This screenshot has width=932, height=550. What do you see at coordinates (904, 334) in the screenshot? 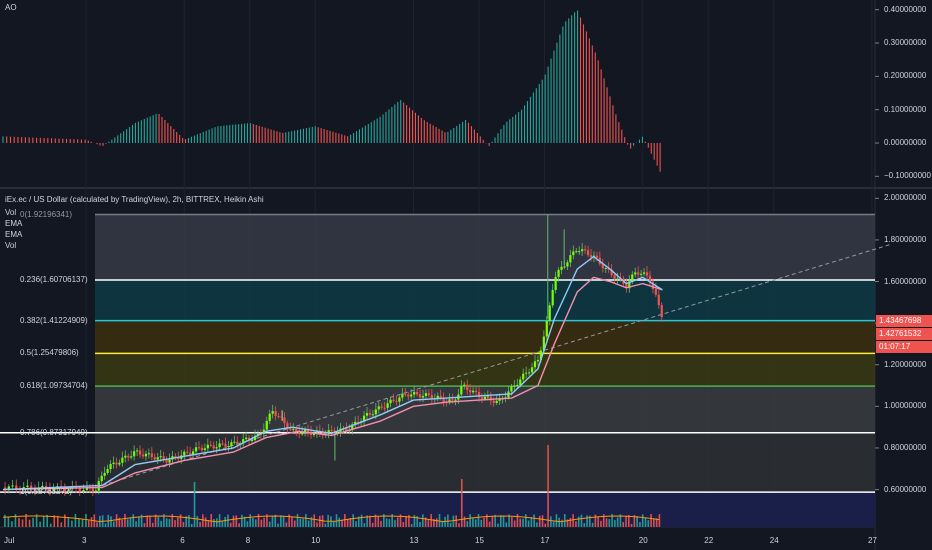
I see `close-price-tag: 1.42761532` at bounding box center [904, 334].